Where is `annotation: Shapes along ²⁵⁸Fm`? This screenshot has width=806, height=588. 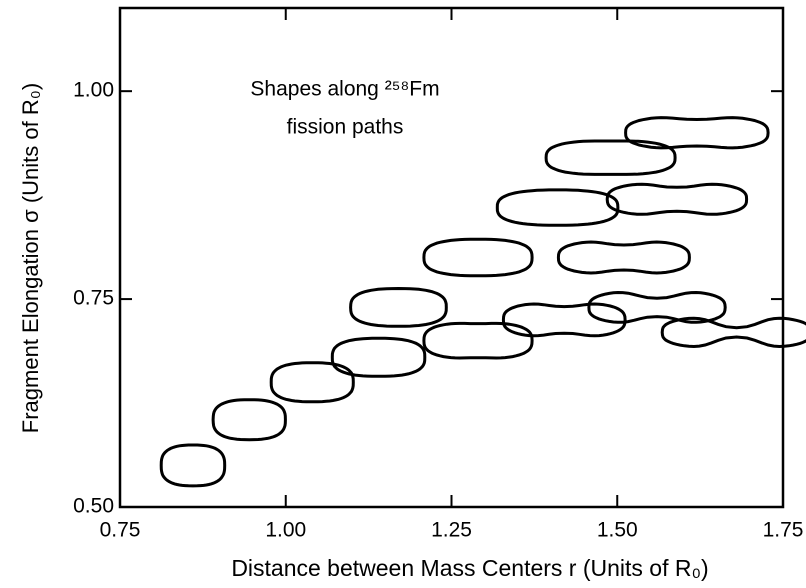 annotation: Shapes along ²⁵⁸Fm is located at coordinates (344, 89).